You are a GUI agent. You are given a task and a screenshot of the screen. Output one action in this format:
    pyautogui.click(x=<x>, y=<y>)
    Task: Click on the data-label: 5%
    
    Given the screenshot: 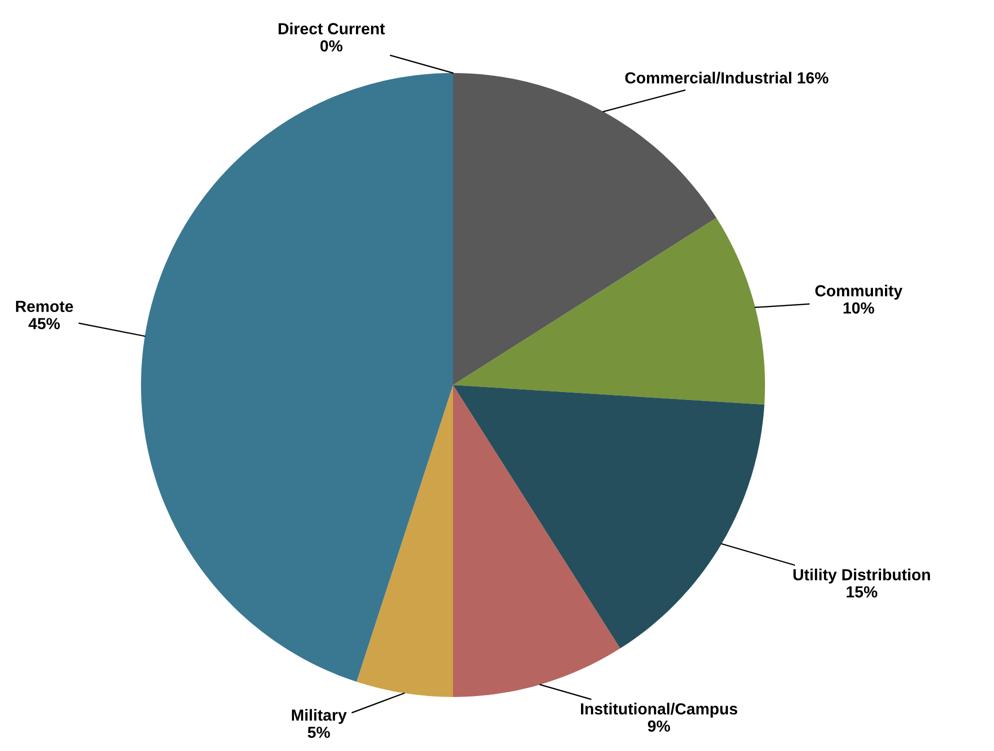 What is the action you would take?
    pyautogui.click(x=319, y=732)
    